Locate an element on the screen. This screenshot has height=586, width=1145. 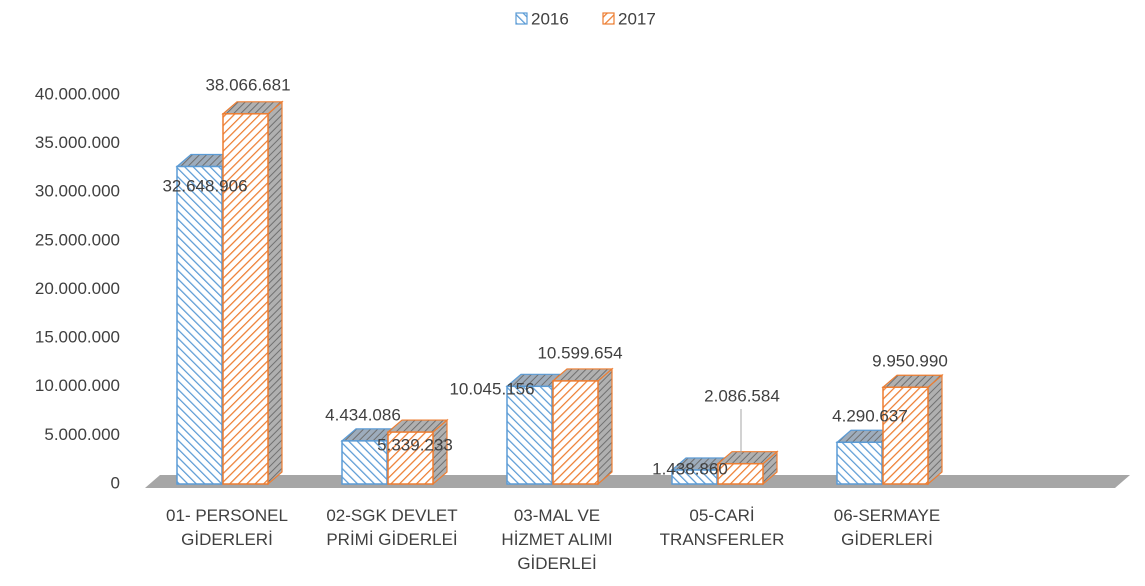
data-label: 5.339.233 is located at coordinates (415, 444).